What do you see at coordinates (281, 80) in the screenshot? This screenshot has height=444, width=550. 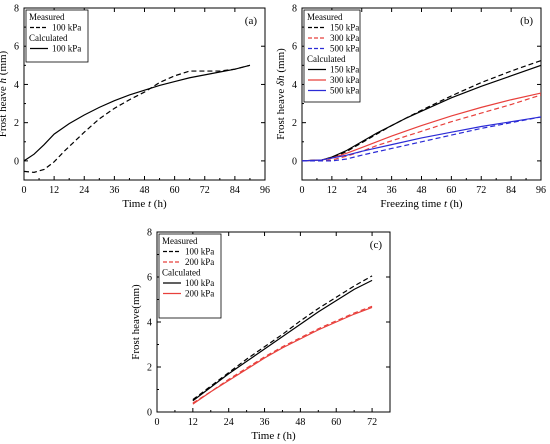 I see `y-axis-label-var: δh` at bounding box center [281, 80].